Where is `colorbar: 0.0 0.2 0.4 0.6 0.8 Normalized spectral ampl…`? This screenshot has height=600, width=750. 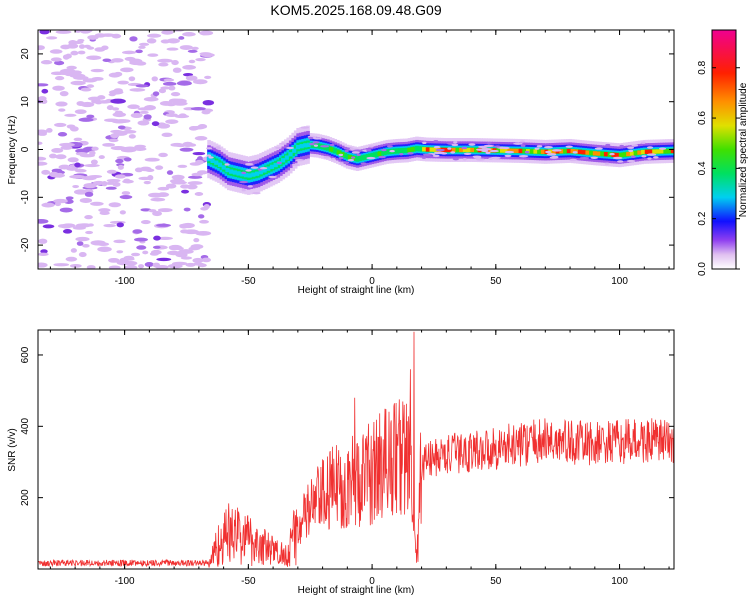
colorbar: 0.0 0.2 0.4 0.6 0.8 Normalized spectral ampl… is located at coordinates (723, 152).